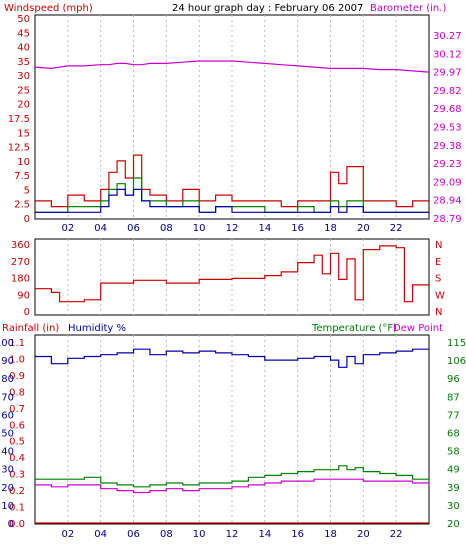  Describe the element at coordinates (7, 361) in the screenshot. I see `humidity-tick-label: 90` at that location.